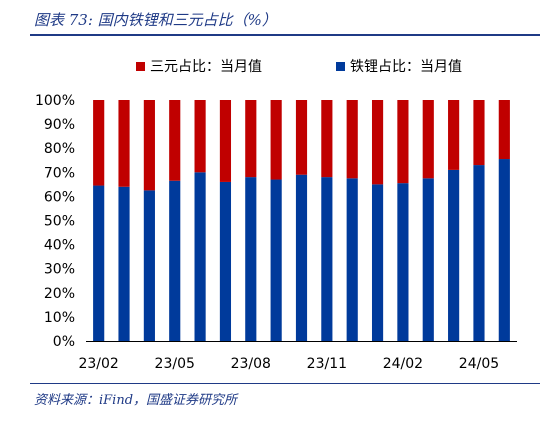 Image resolution: width=548 pixels, height=423 pixels. What do you see at coordinates (59, 294) in the screenshot?
I see `y-tick-label: 20%` at bounding box center [59, 294].